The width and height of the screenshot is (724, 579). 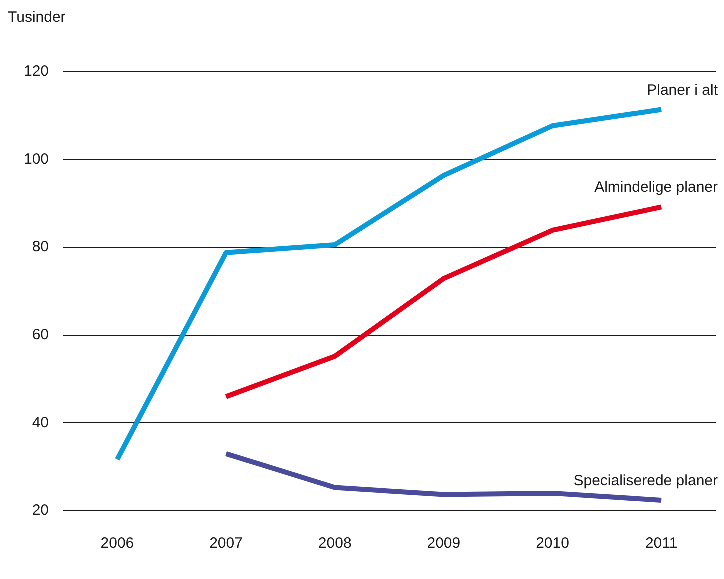 I want to click on series-label: Planer i alt, so click(x=683, y=90).